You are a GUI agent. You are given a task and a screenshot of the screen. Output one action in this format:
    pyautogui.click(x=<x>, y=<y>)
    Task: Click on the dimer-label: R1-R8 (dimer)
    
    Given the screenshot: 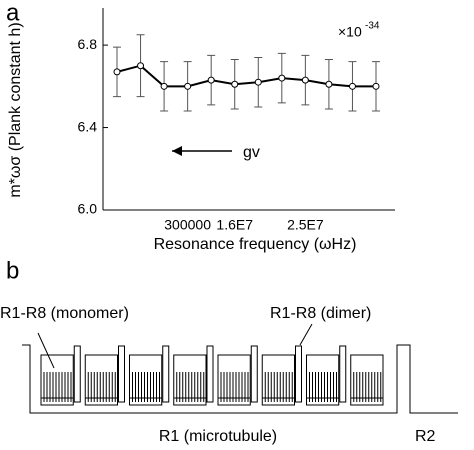 What is the action you would take?
    pyautogui.click(x=320, y=313)
    